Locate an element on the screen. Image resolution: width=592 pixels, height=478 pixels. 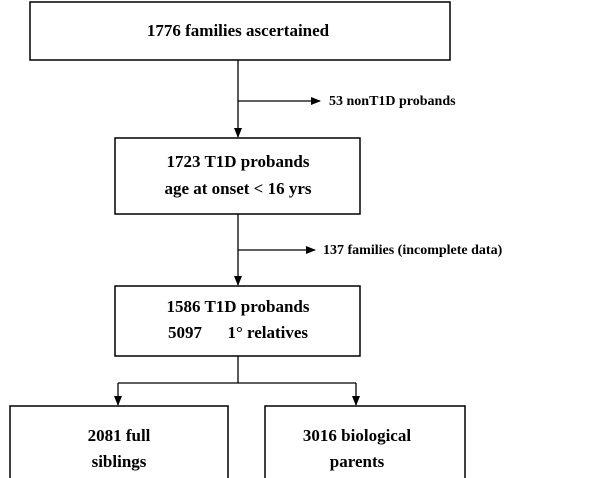
node-label: 1776 families ascertained is located at coordinates (238, 30).